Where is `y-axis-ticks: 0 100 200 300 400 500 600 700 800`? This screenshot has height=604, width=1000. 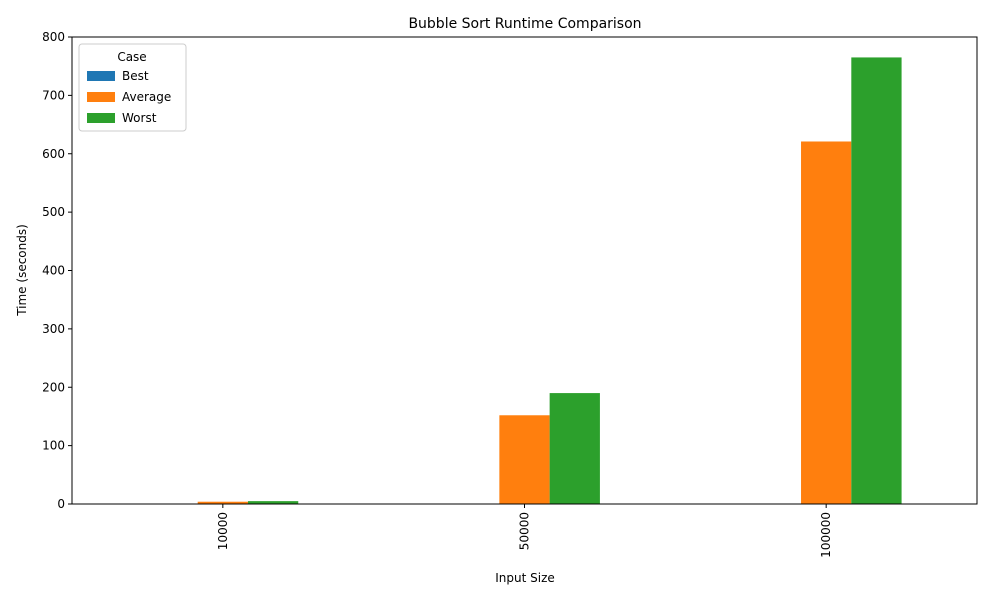 y-axis-ticks: 0 100 200 300 400 500 600 700 800 is located at coordinates (57, 270).